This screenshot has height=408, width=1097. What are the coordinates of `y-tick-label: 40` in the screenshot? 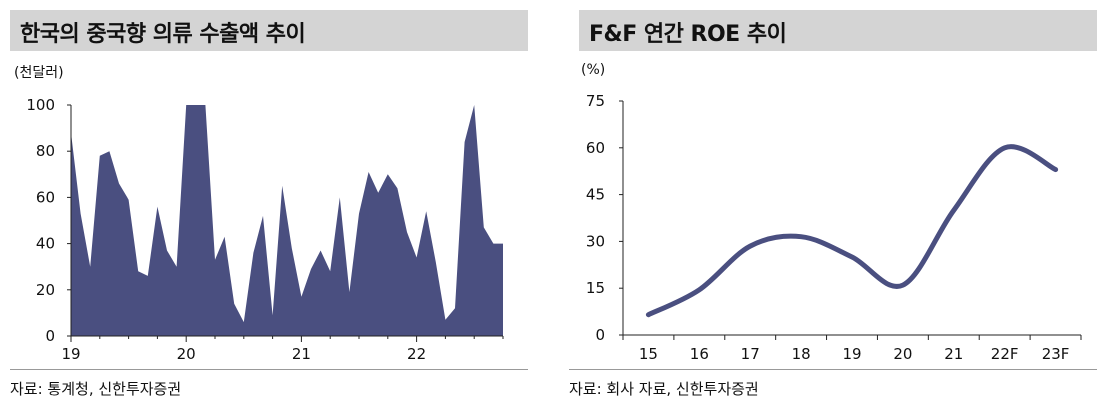 It's located at (45, 244).